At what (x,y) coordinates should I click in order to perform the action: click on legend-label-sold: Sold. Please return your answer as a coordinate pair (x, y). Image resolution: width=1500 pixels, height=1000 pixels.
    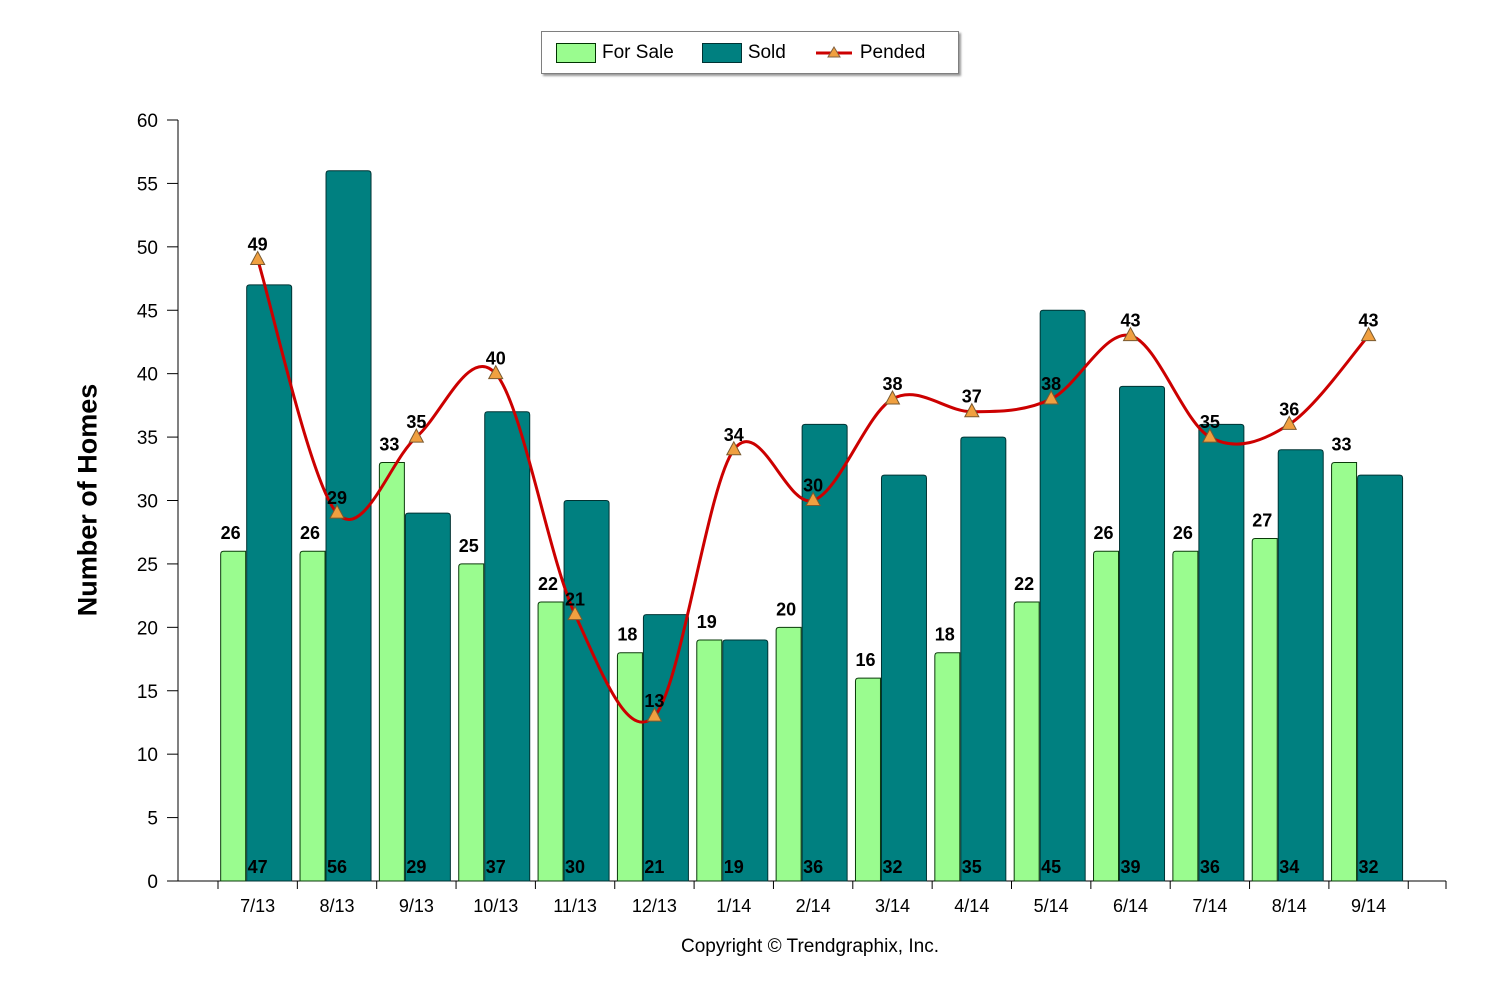
    Looking at the image, I should click on (766, 52).